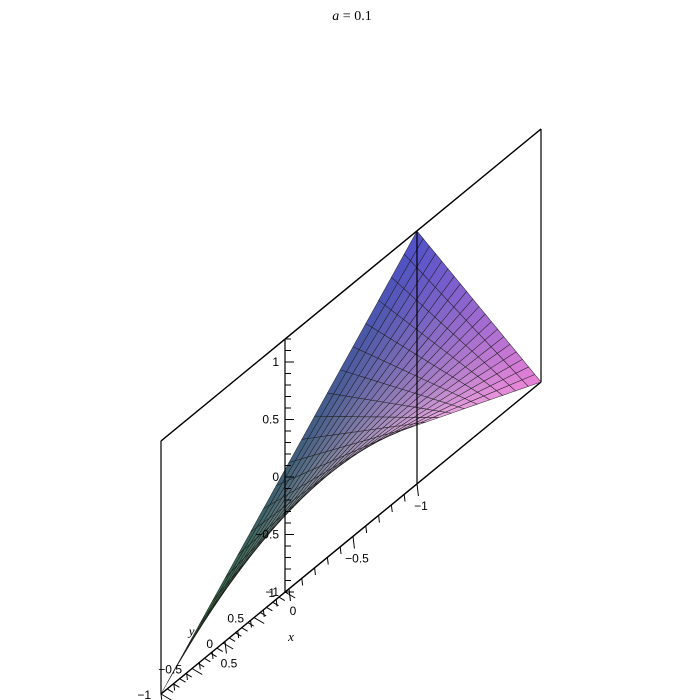 The height and width of the screenshot is (700, 700). I want to click on z-axis: 1 0.5 0 −0.5 −1, so click(274, 468).